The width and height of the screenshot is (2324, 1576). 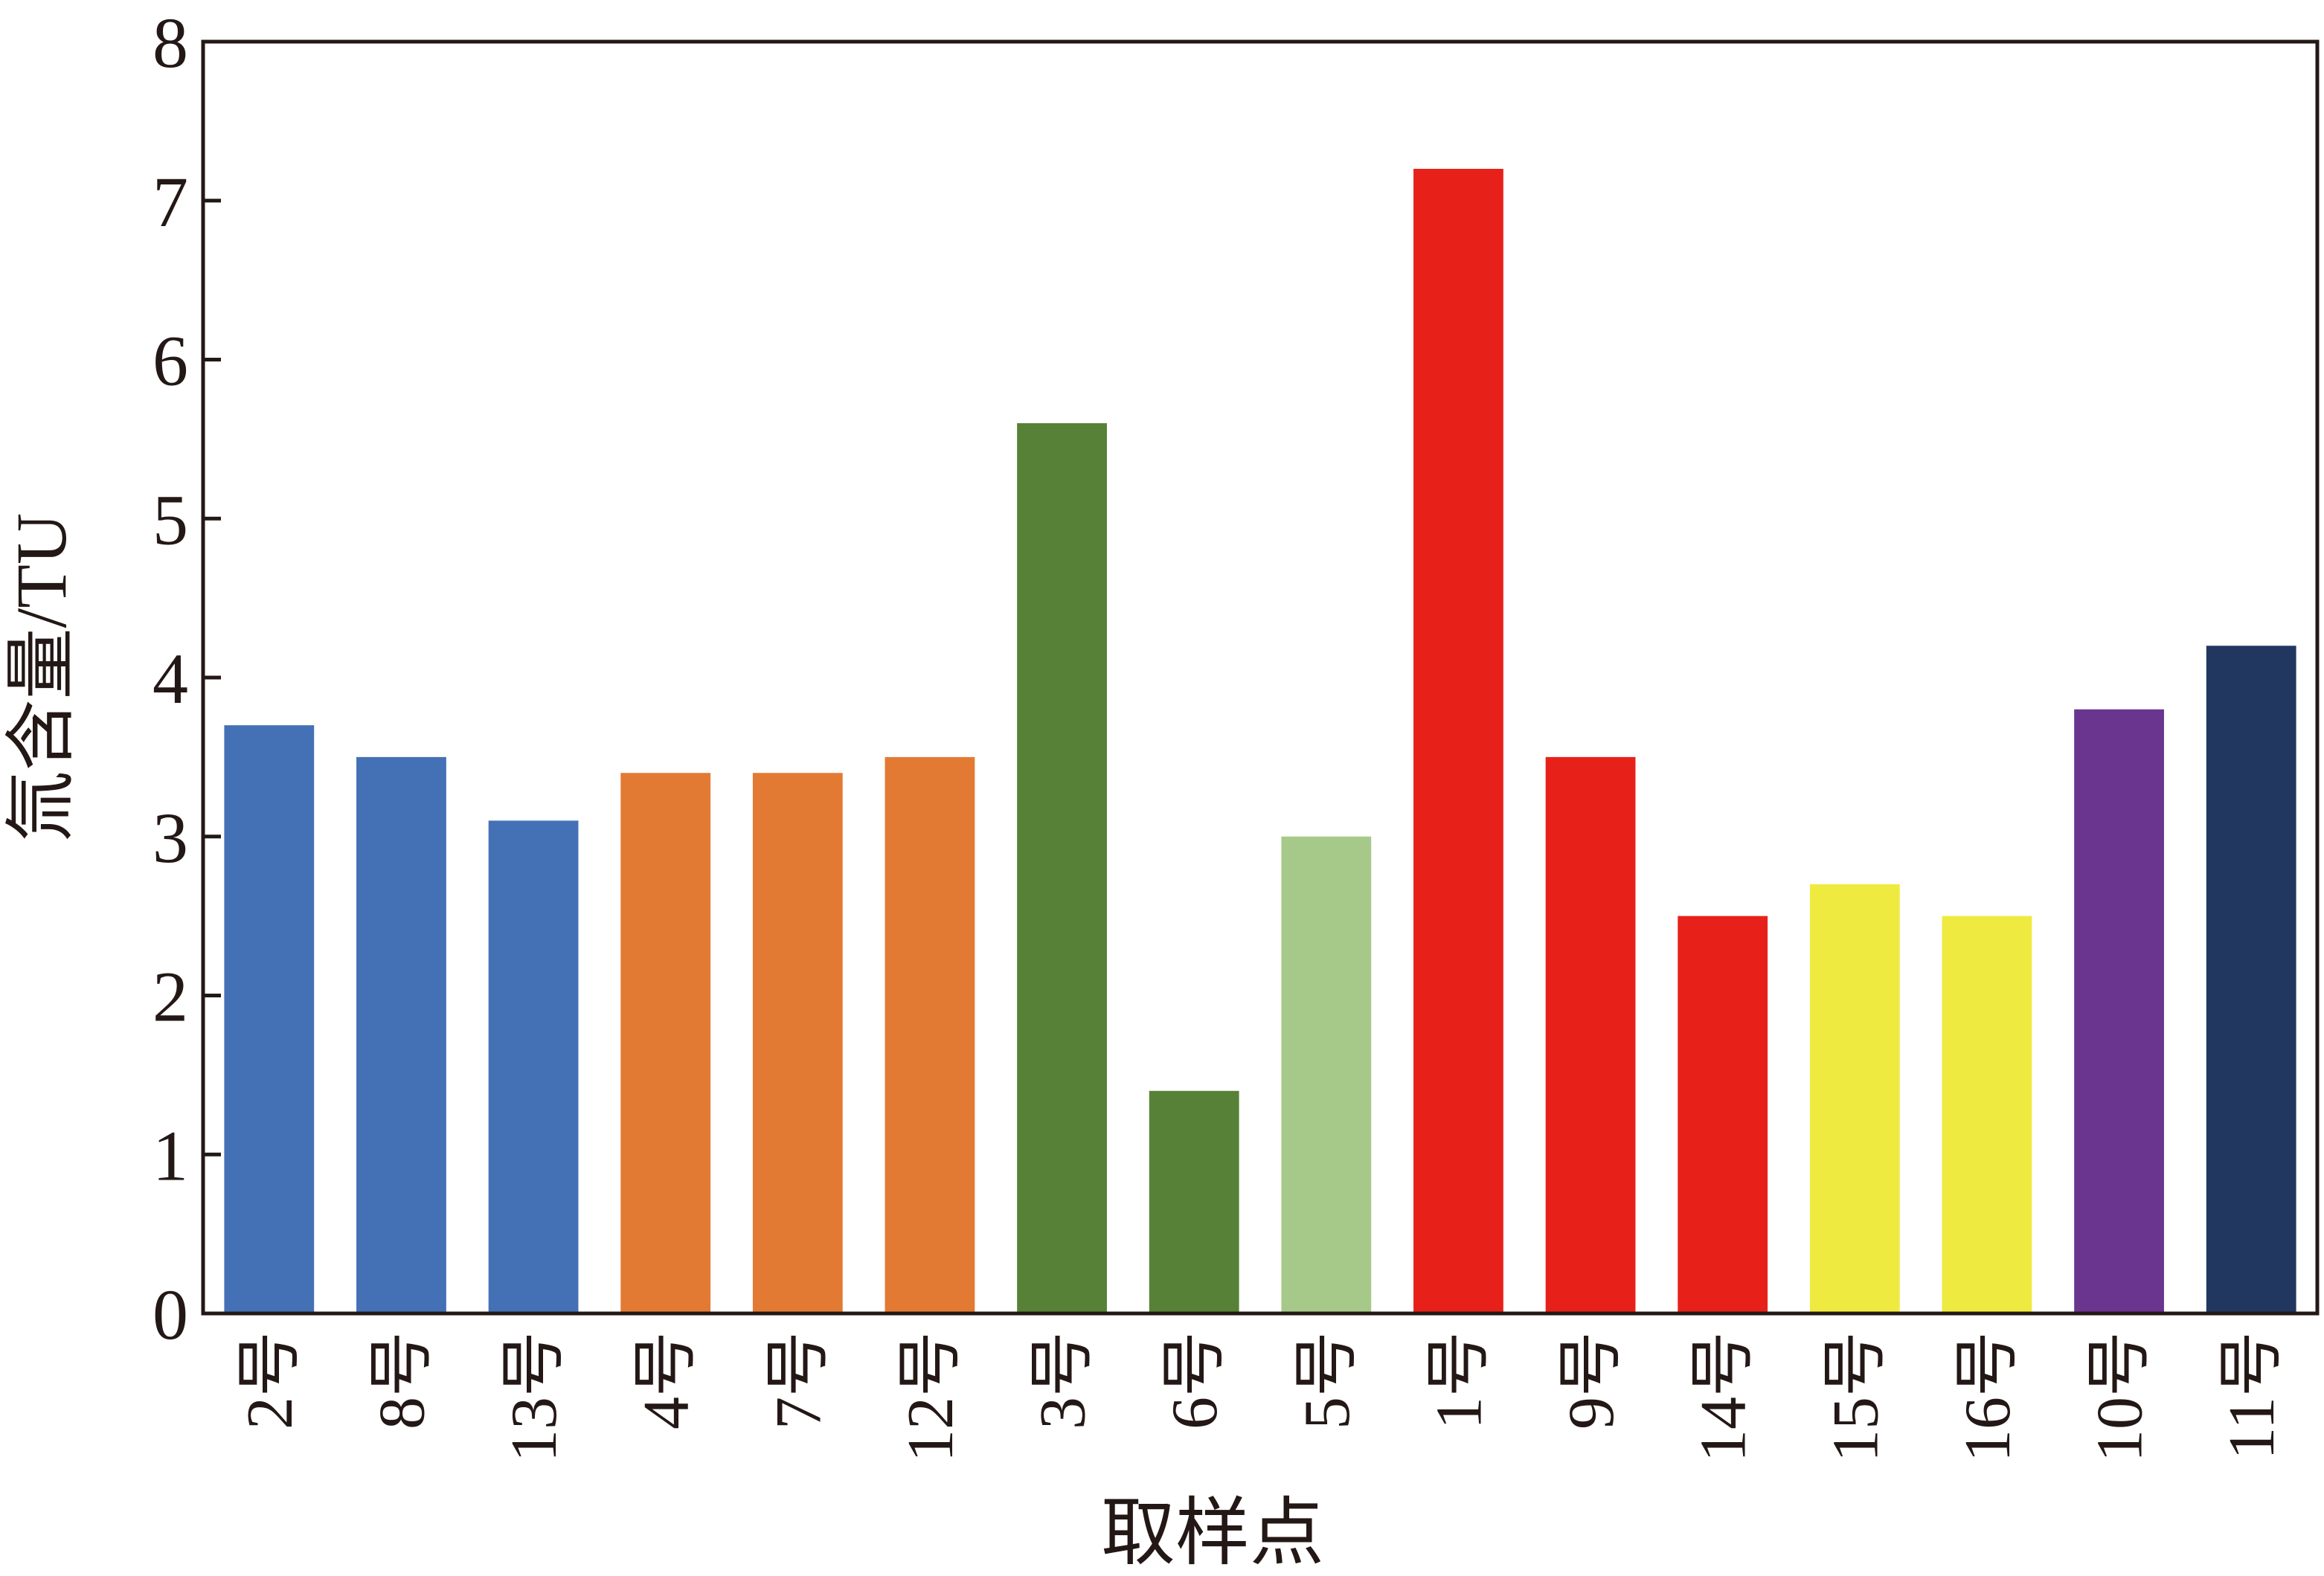 What do you see at coordinates (667, 1380) in the screenshot?
I see `x-tick-label: 4号` at bounding box center [667, 1380].